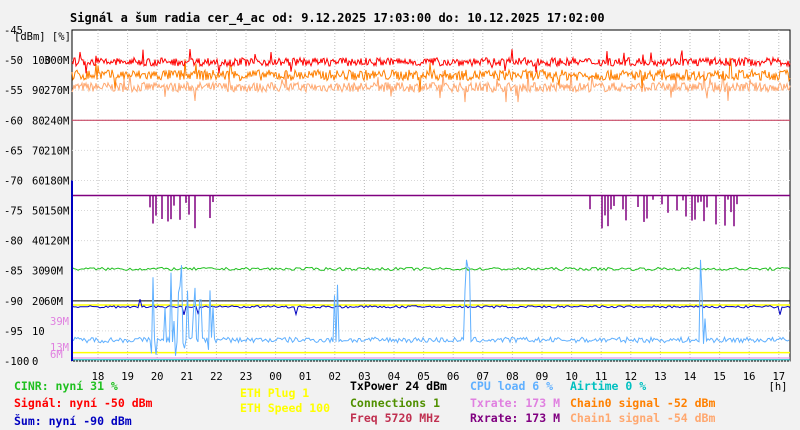 The height and width of the screenshot is (430, 800). I want to click on y-tick-dbm: -50, so click(13, 61).